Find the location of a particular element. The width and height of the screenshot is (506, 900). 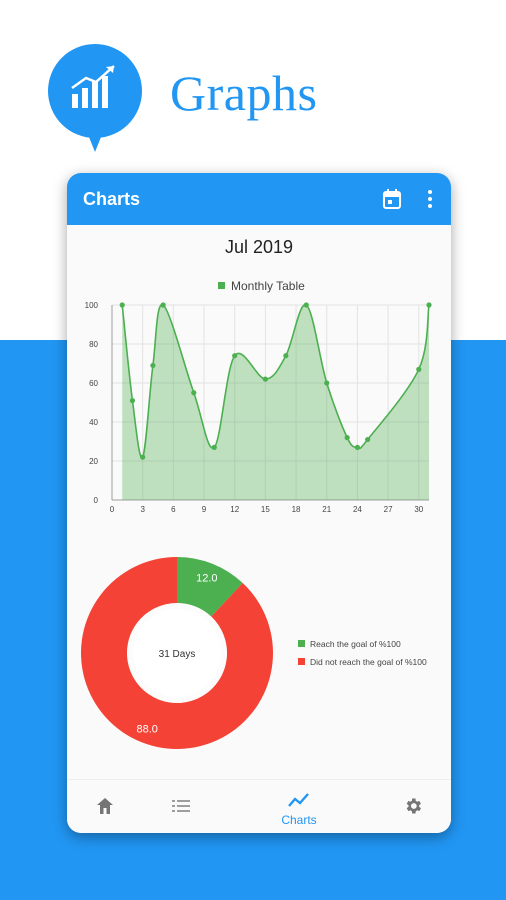

slice-value-label: 88.0 is located at coordinates (146, 729).